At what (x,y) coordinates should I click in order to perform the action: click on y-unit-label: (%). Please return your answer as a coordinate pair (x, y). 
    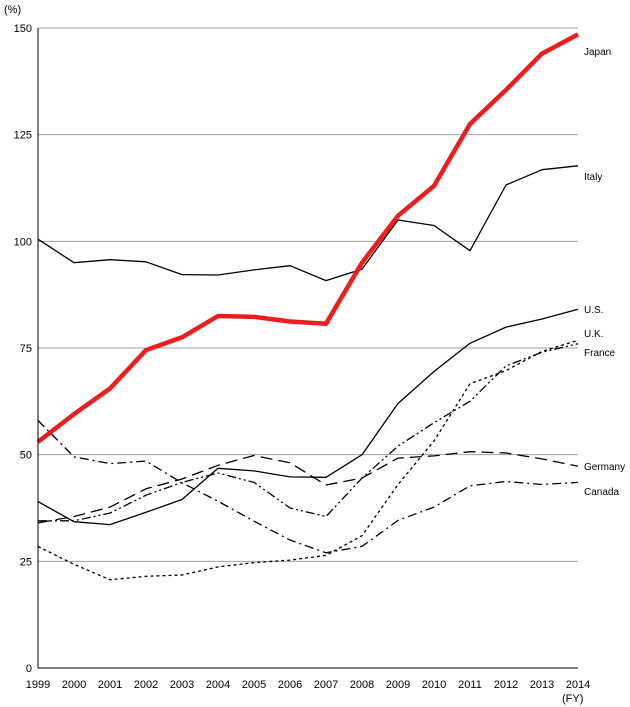
    Looking at the image, I should click on (12, 10).